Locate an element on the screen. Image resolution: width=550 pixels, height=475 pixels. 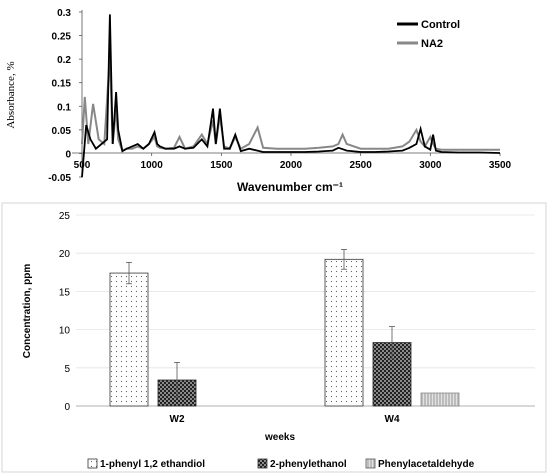
spectrum-legend: Control NA2 is located at coordinates (428, 34).